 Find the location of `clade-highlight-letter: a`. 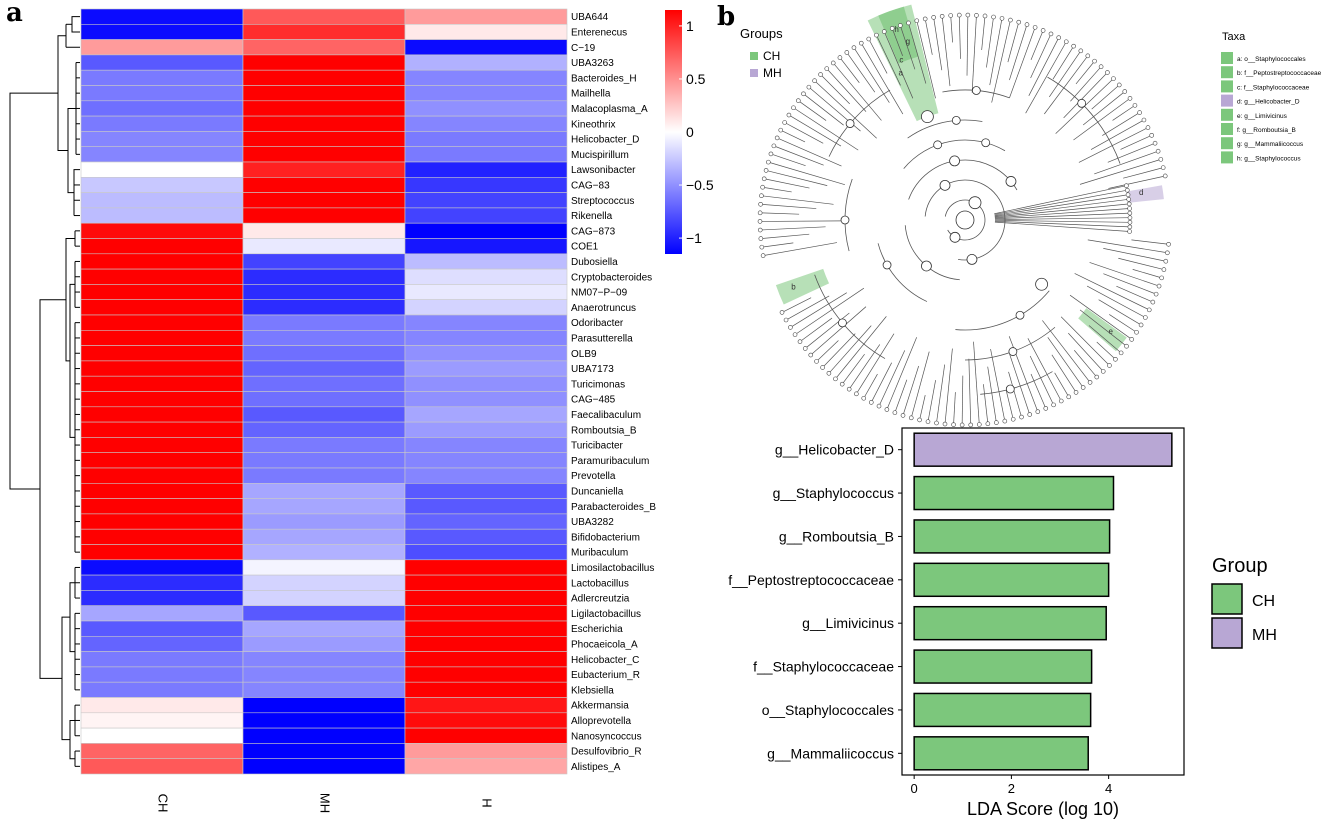

clade-highlight-letter: a is located at coordinates (901, 73).